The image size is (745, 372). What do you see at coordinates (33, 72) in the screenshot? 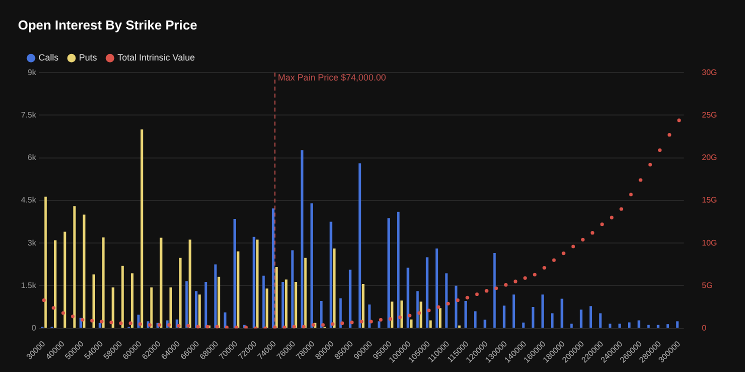
I see `y-tick-label: 9k` at bounding box center [33, 72].